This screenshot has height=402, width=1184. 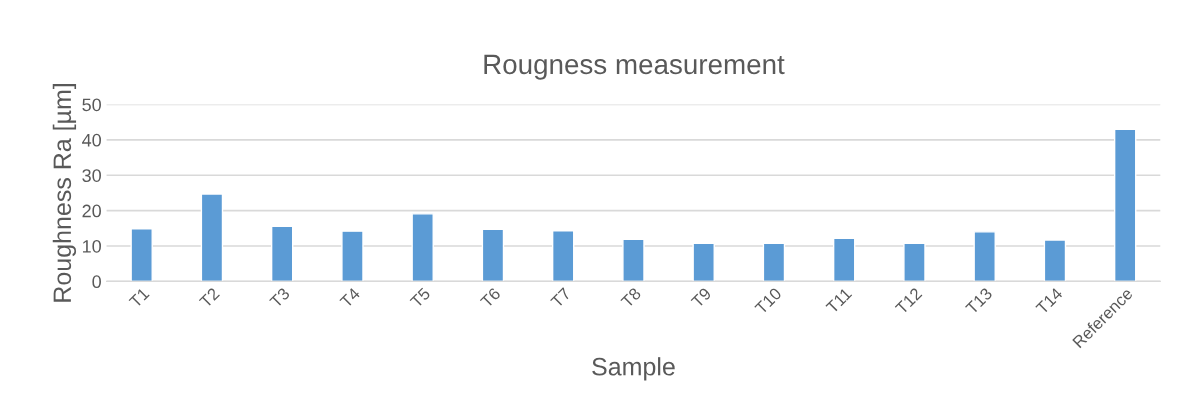 I want to click on x-tick-label: T10, so click(x=768, y=301).